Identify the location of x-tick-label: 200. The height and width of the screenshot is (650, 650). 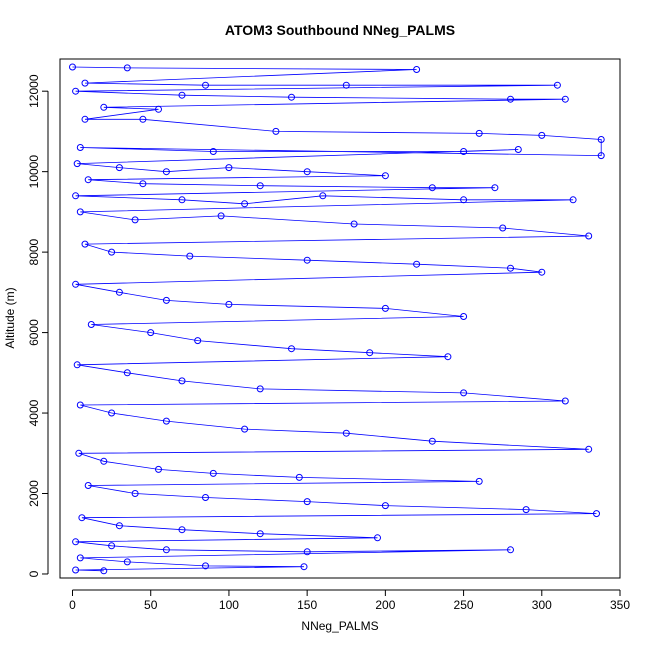
(385, 605).